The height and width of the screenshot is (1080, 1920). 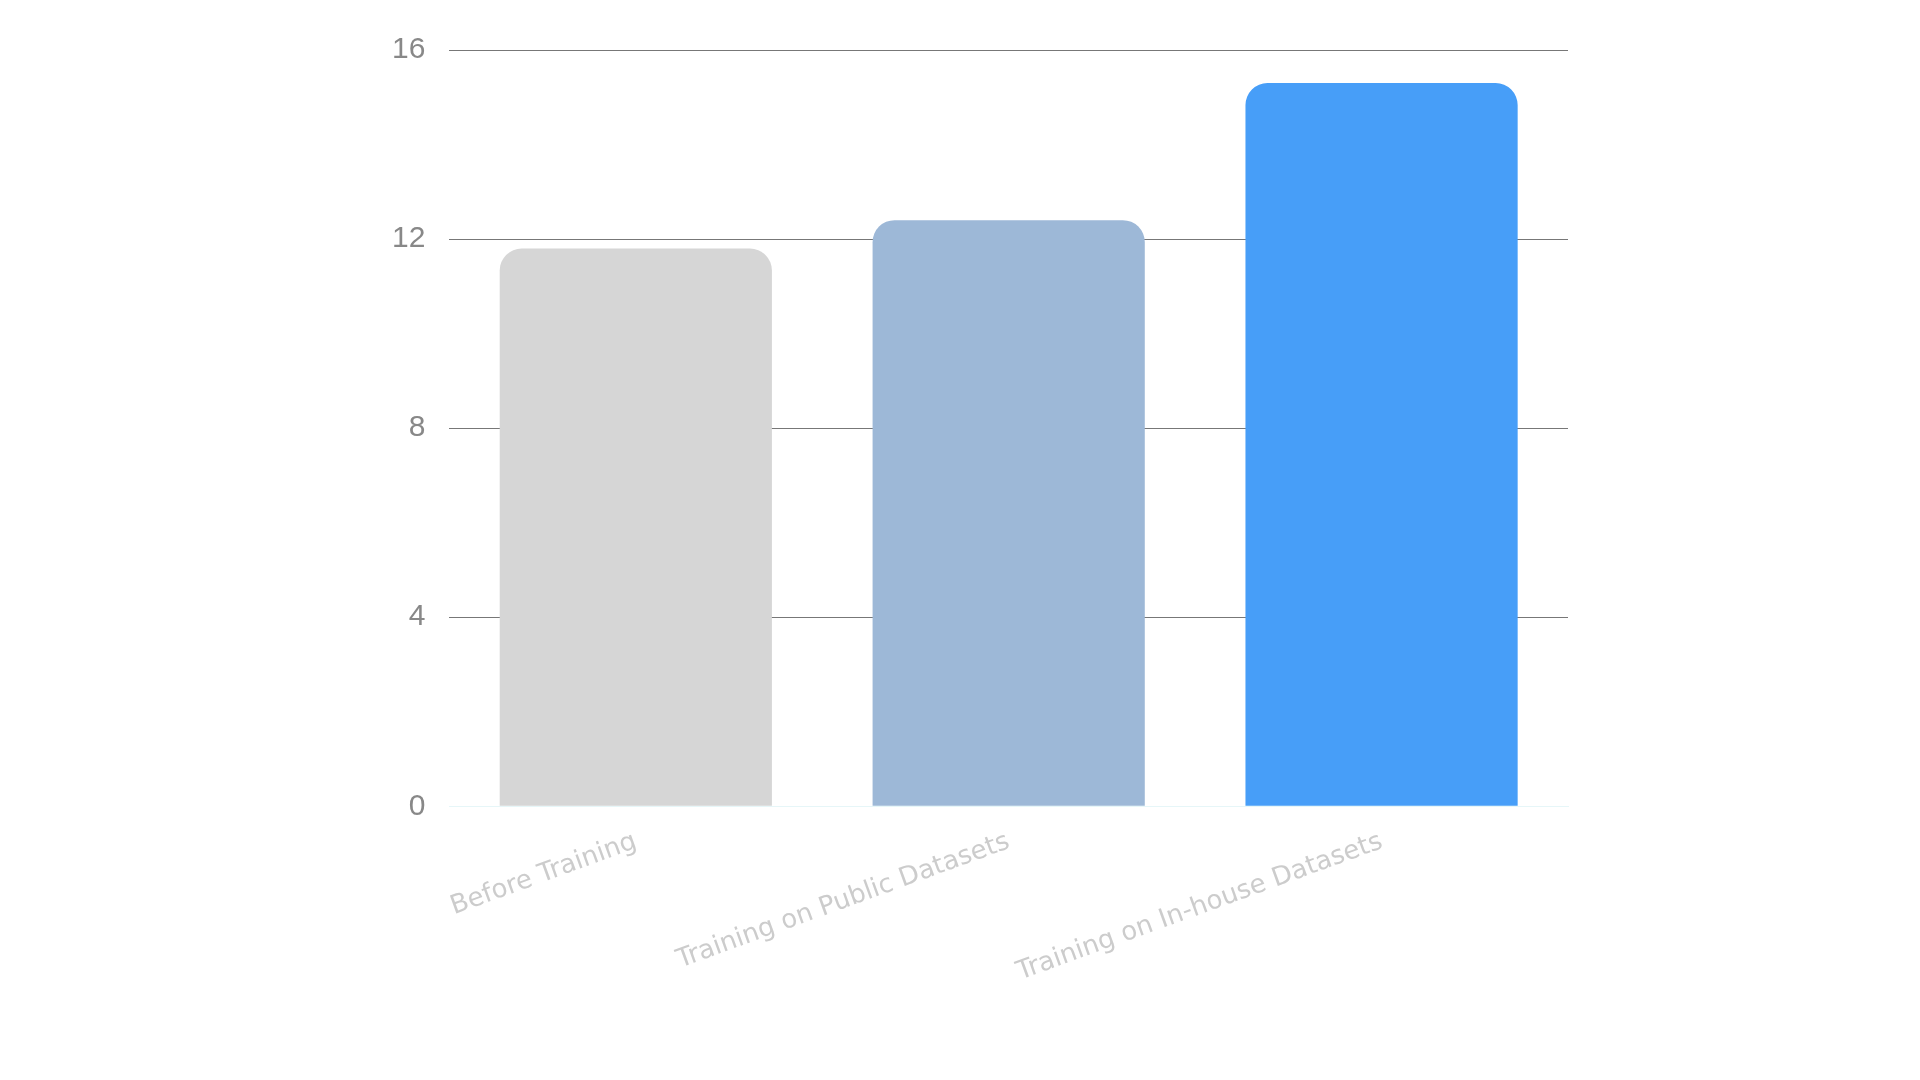 What do you see at coordinates (417, 804) in the screenshot?
I see `y-tick-label: 0` at bounding box center [417, 804].